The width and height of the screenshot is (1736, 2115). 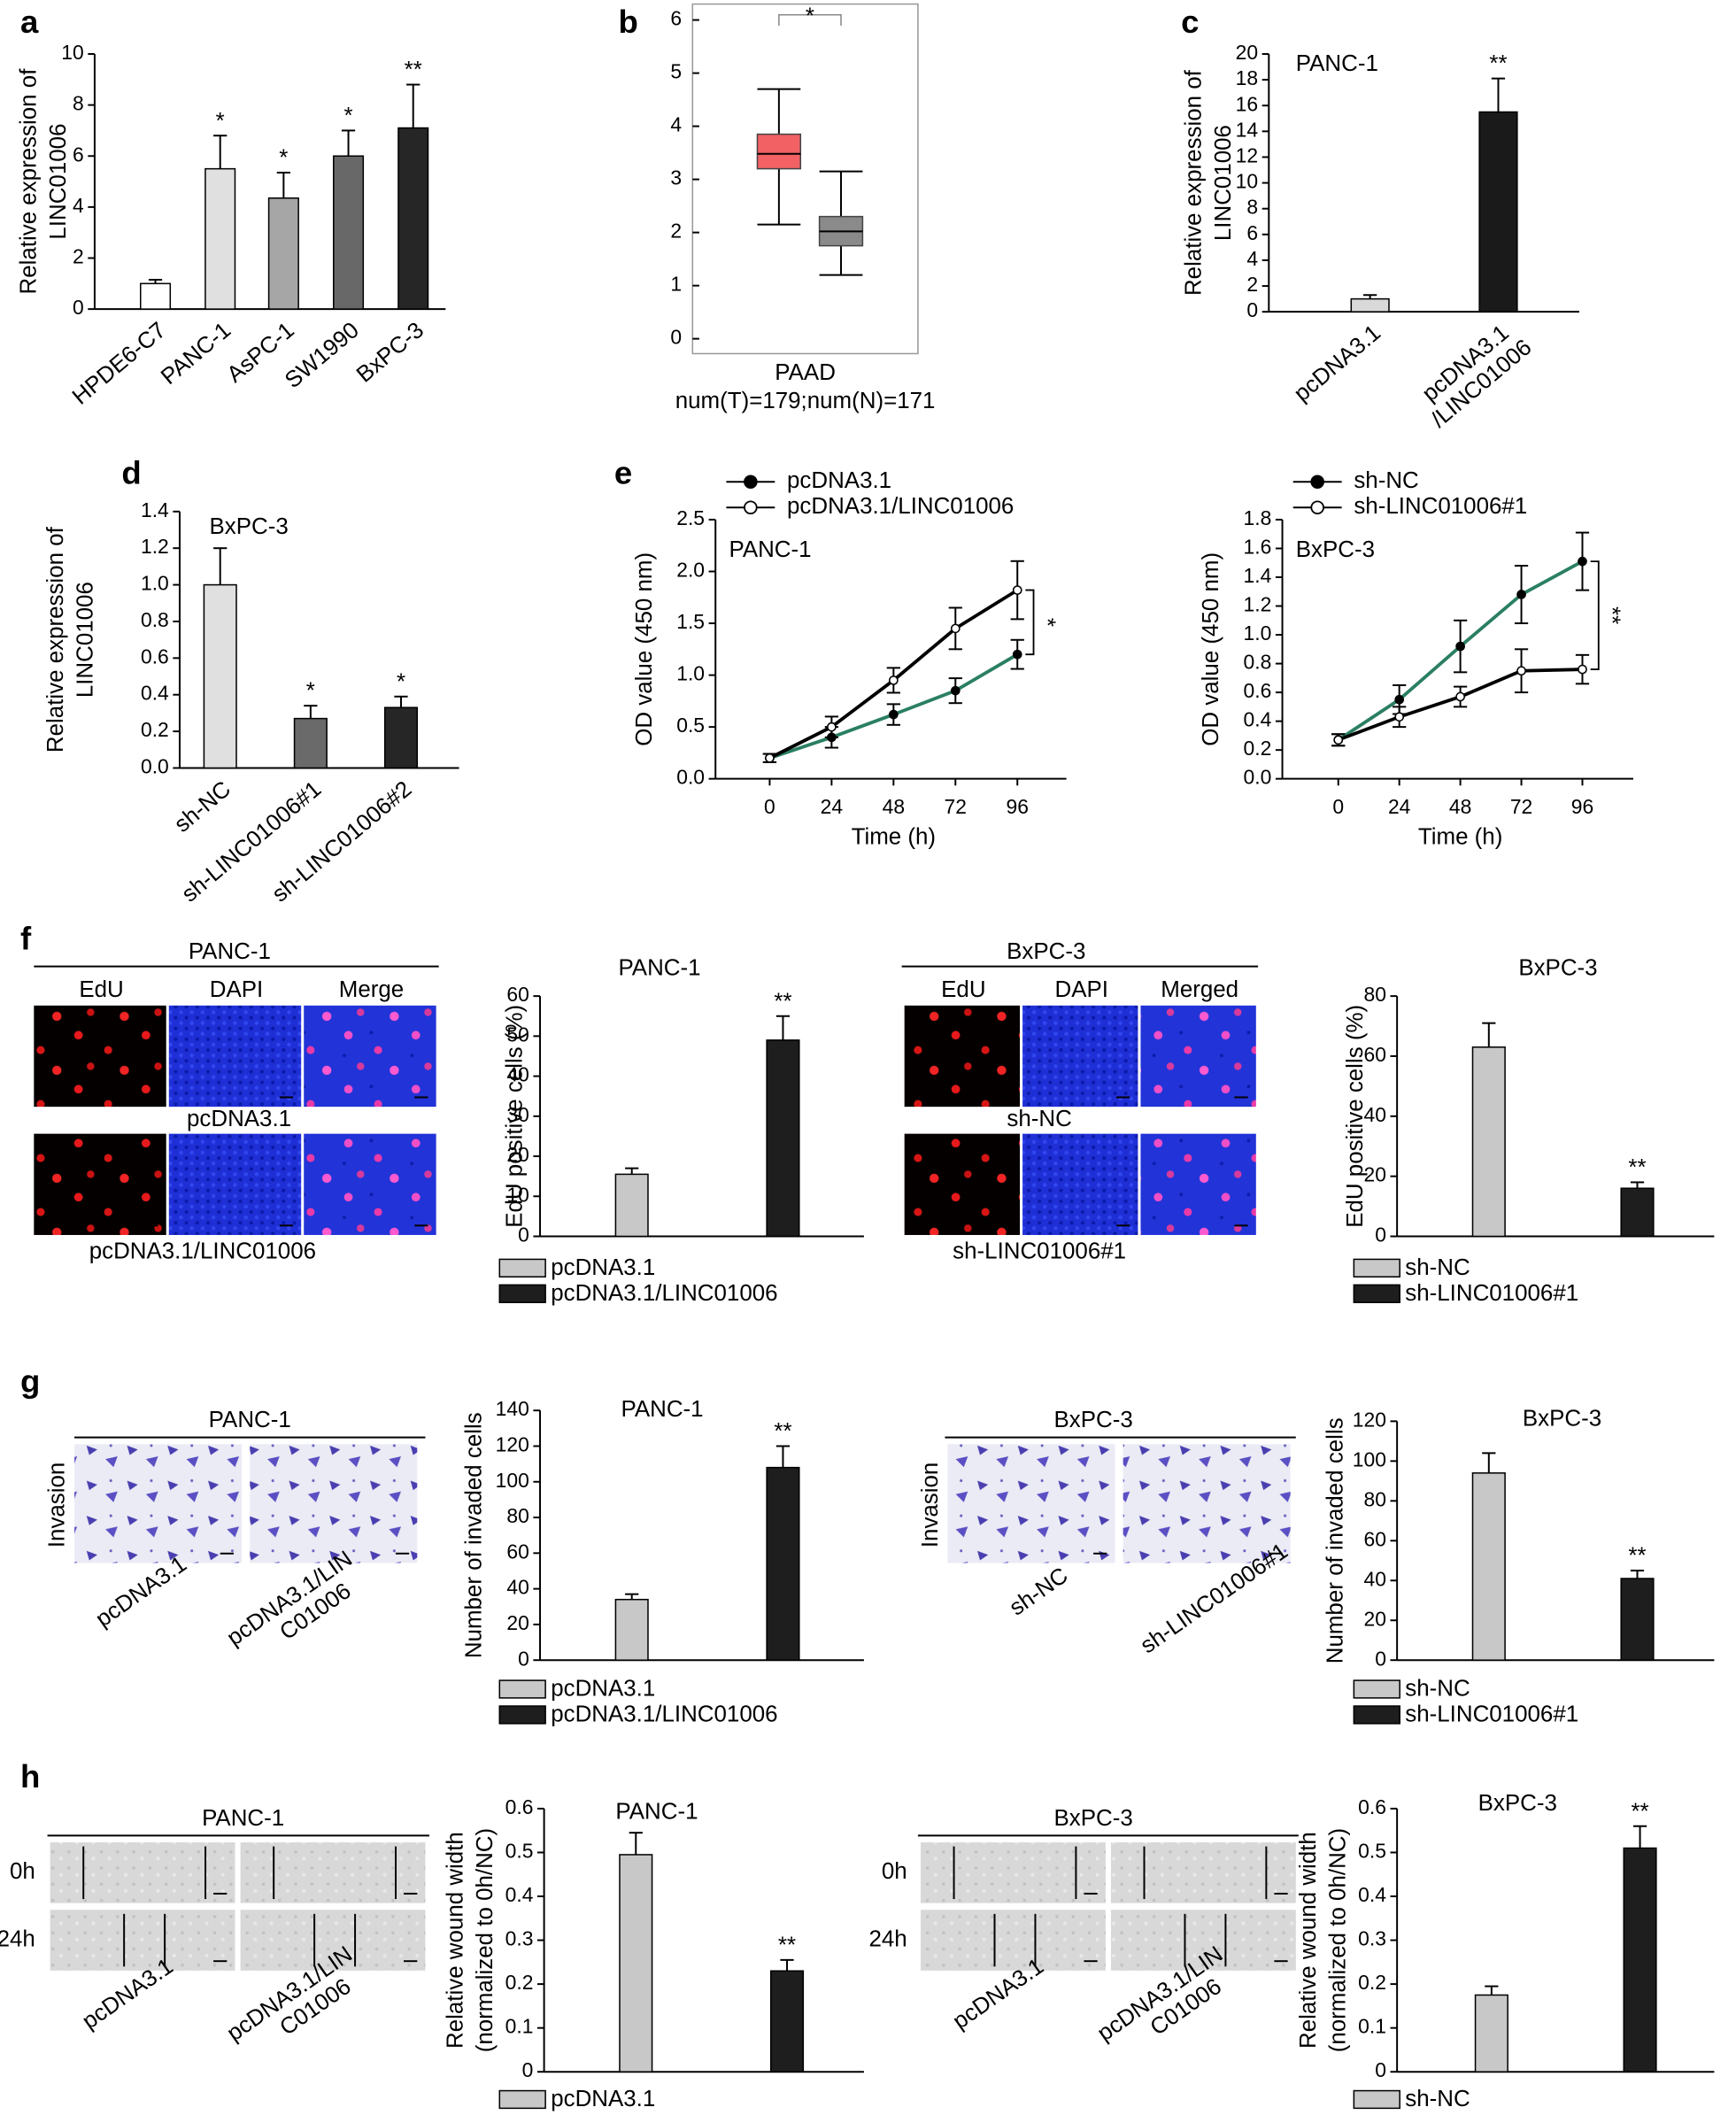 What do you see at coordinates (390, 353) in the screenshot?
I see `x-tick-label: BxPC-3` at bounding box center [390, 353].